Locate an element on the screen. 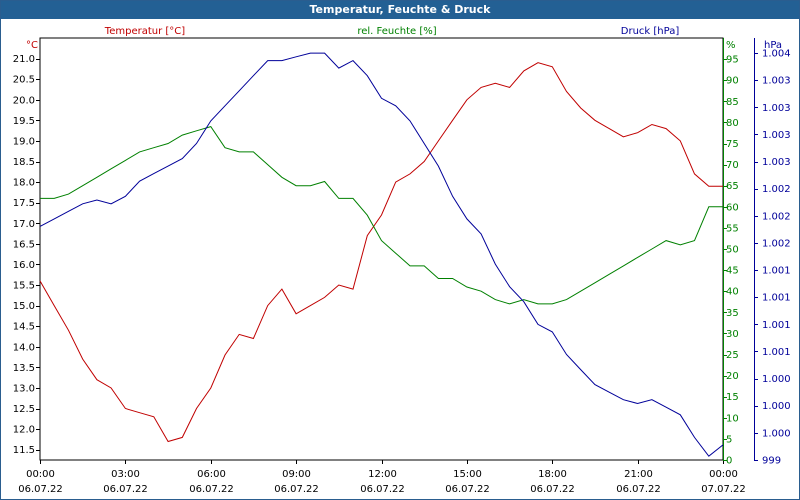  temp-tick-label: 14.0 is located at coordinates (24, 347).